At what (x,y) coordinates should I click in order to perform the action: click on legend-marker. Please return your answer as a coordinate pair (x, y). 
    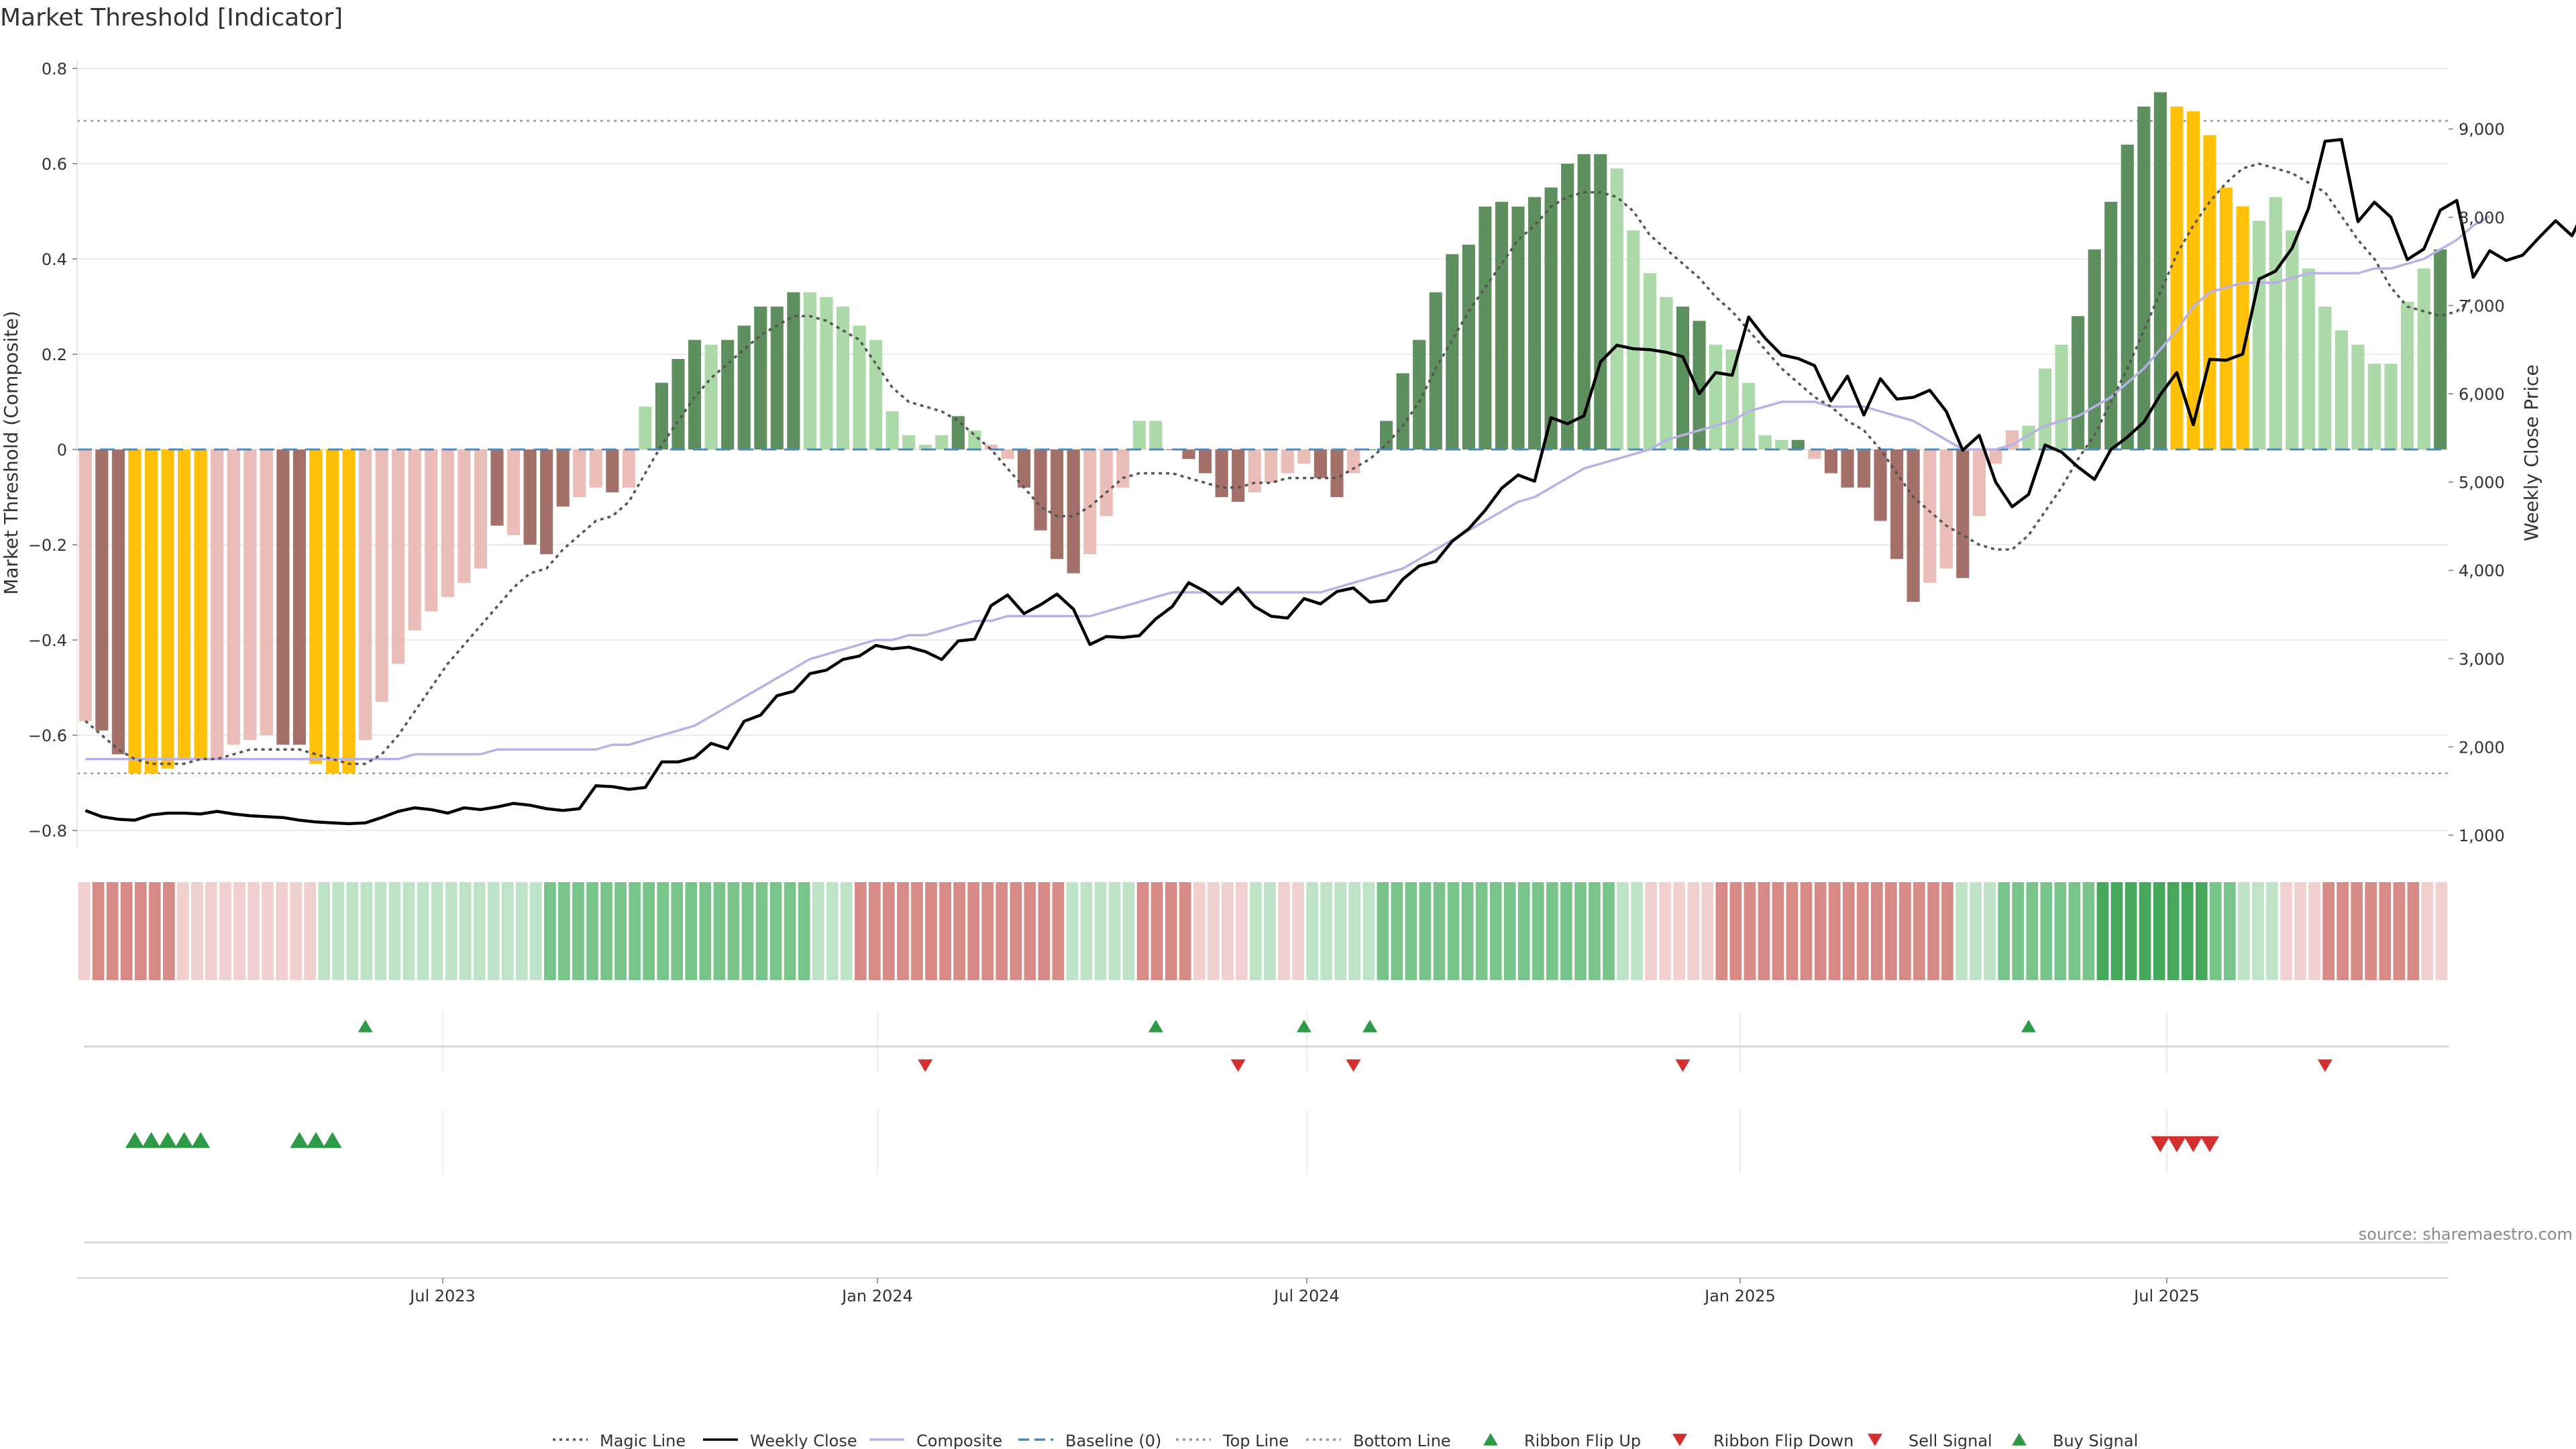
    Looking at the image, I should click on (1679, 1440).